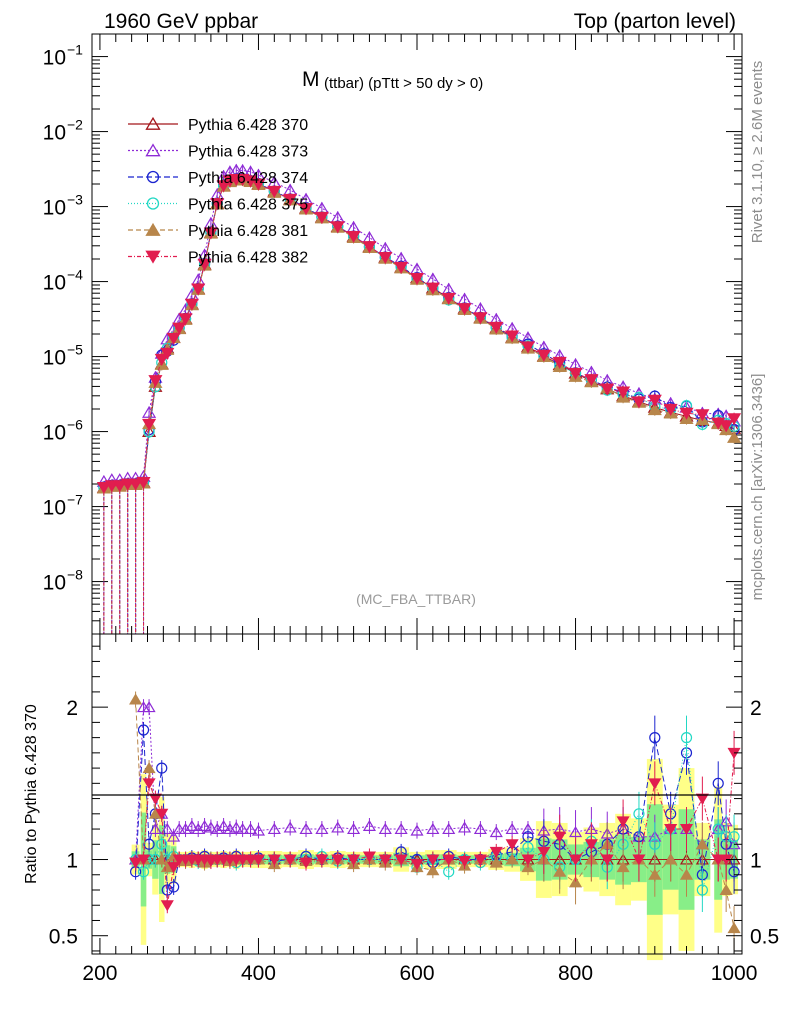 This screenshot has width=786, height=1029. Describe the element at coordinates (756, 861) in the screenshot. I see `ratio-y-tick-label-right: 1` at that location.